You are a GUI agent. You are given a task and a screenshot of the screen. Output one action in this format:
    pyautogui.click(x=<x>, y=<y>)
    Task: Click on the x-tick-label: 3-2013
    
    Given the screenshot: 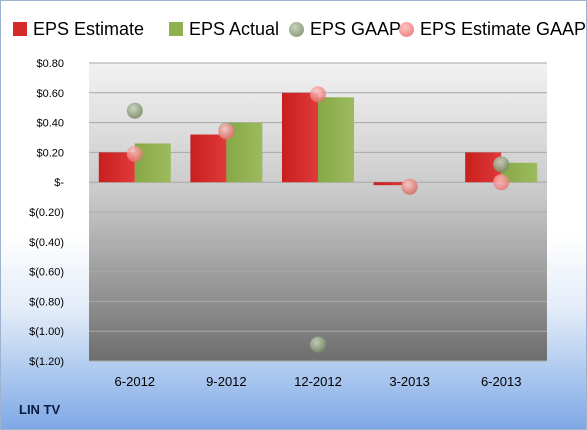 What is the action you would take?
    pyautogui.click(x=409, y=381)
    